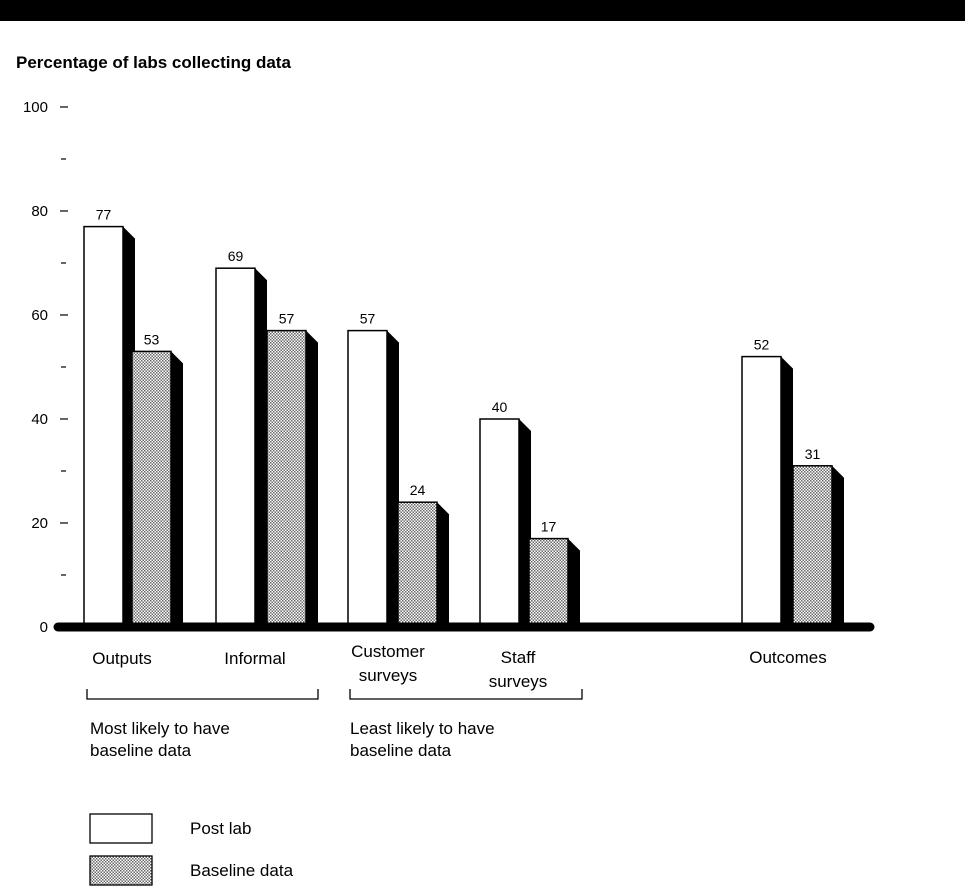 The height and width of the screenshot is (890, 965). What do you see at coordinates (762, 345) in the screenshot?
I see `bar-value-label: 52` at bounding box center [762, 345].